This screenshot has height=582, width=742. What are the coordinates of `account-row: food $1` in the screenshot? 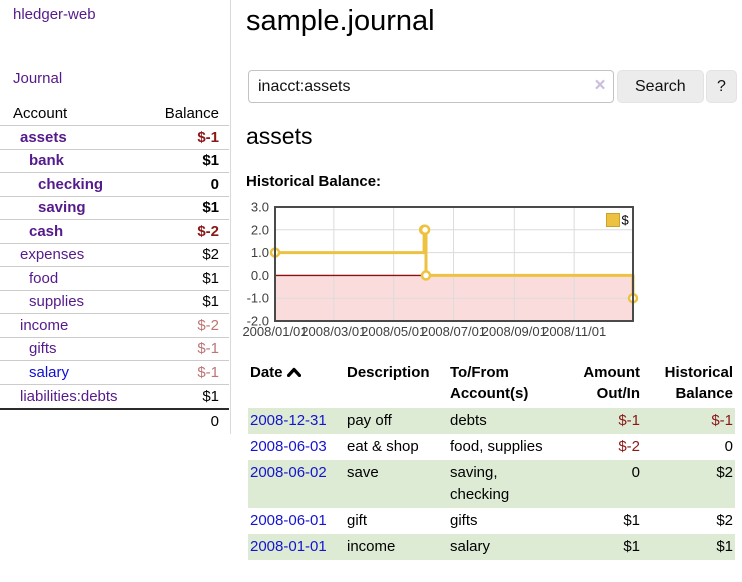 It's located at (114, 279).